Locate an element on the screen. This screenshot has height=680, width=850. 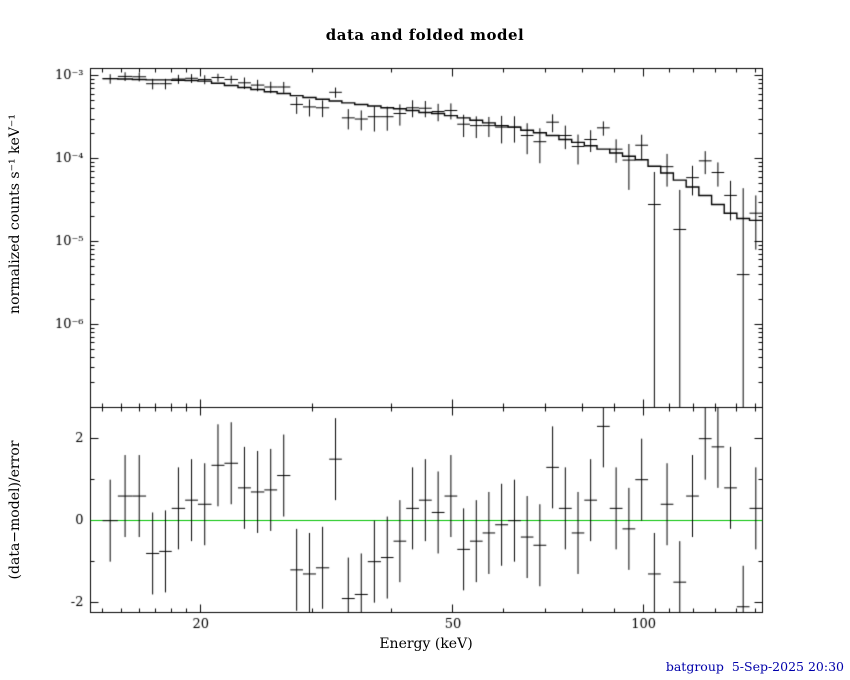
y-axis-label-top: normalized counts s⁻¹ keV⁻¹ is located at coordinates (15, 214).